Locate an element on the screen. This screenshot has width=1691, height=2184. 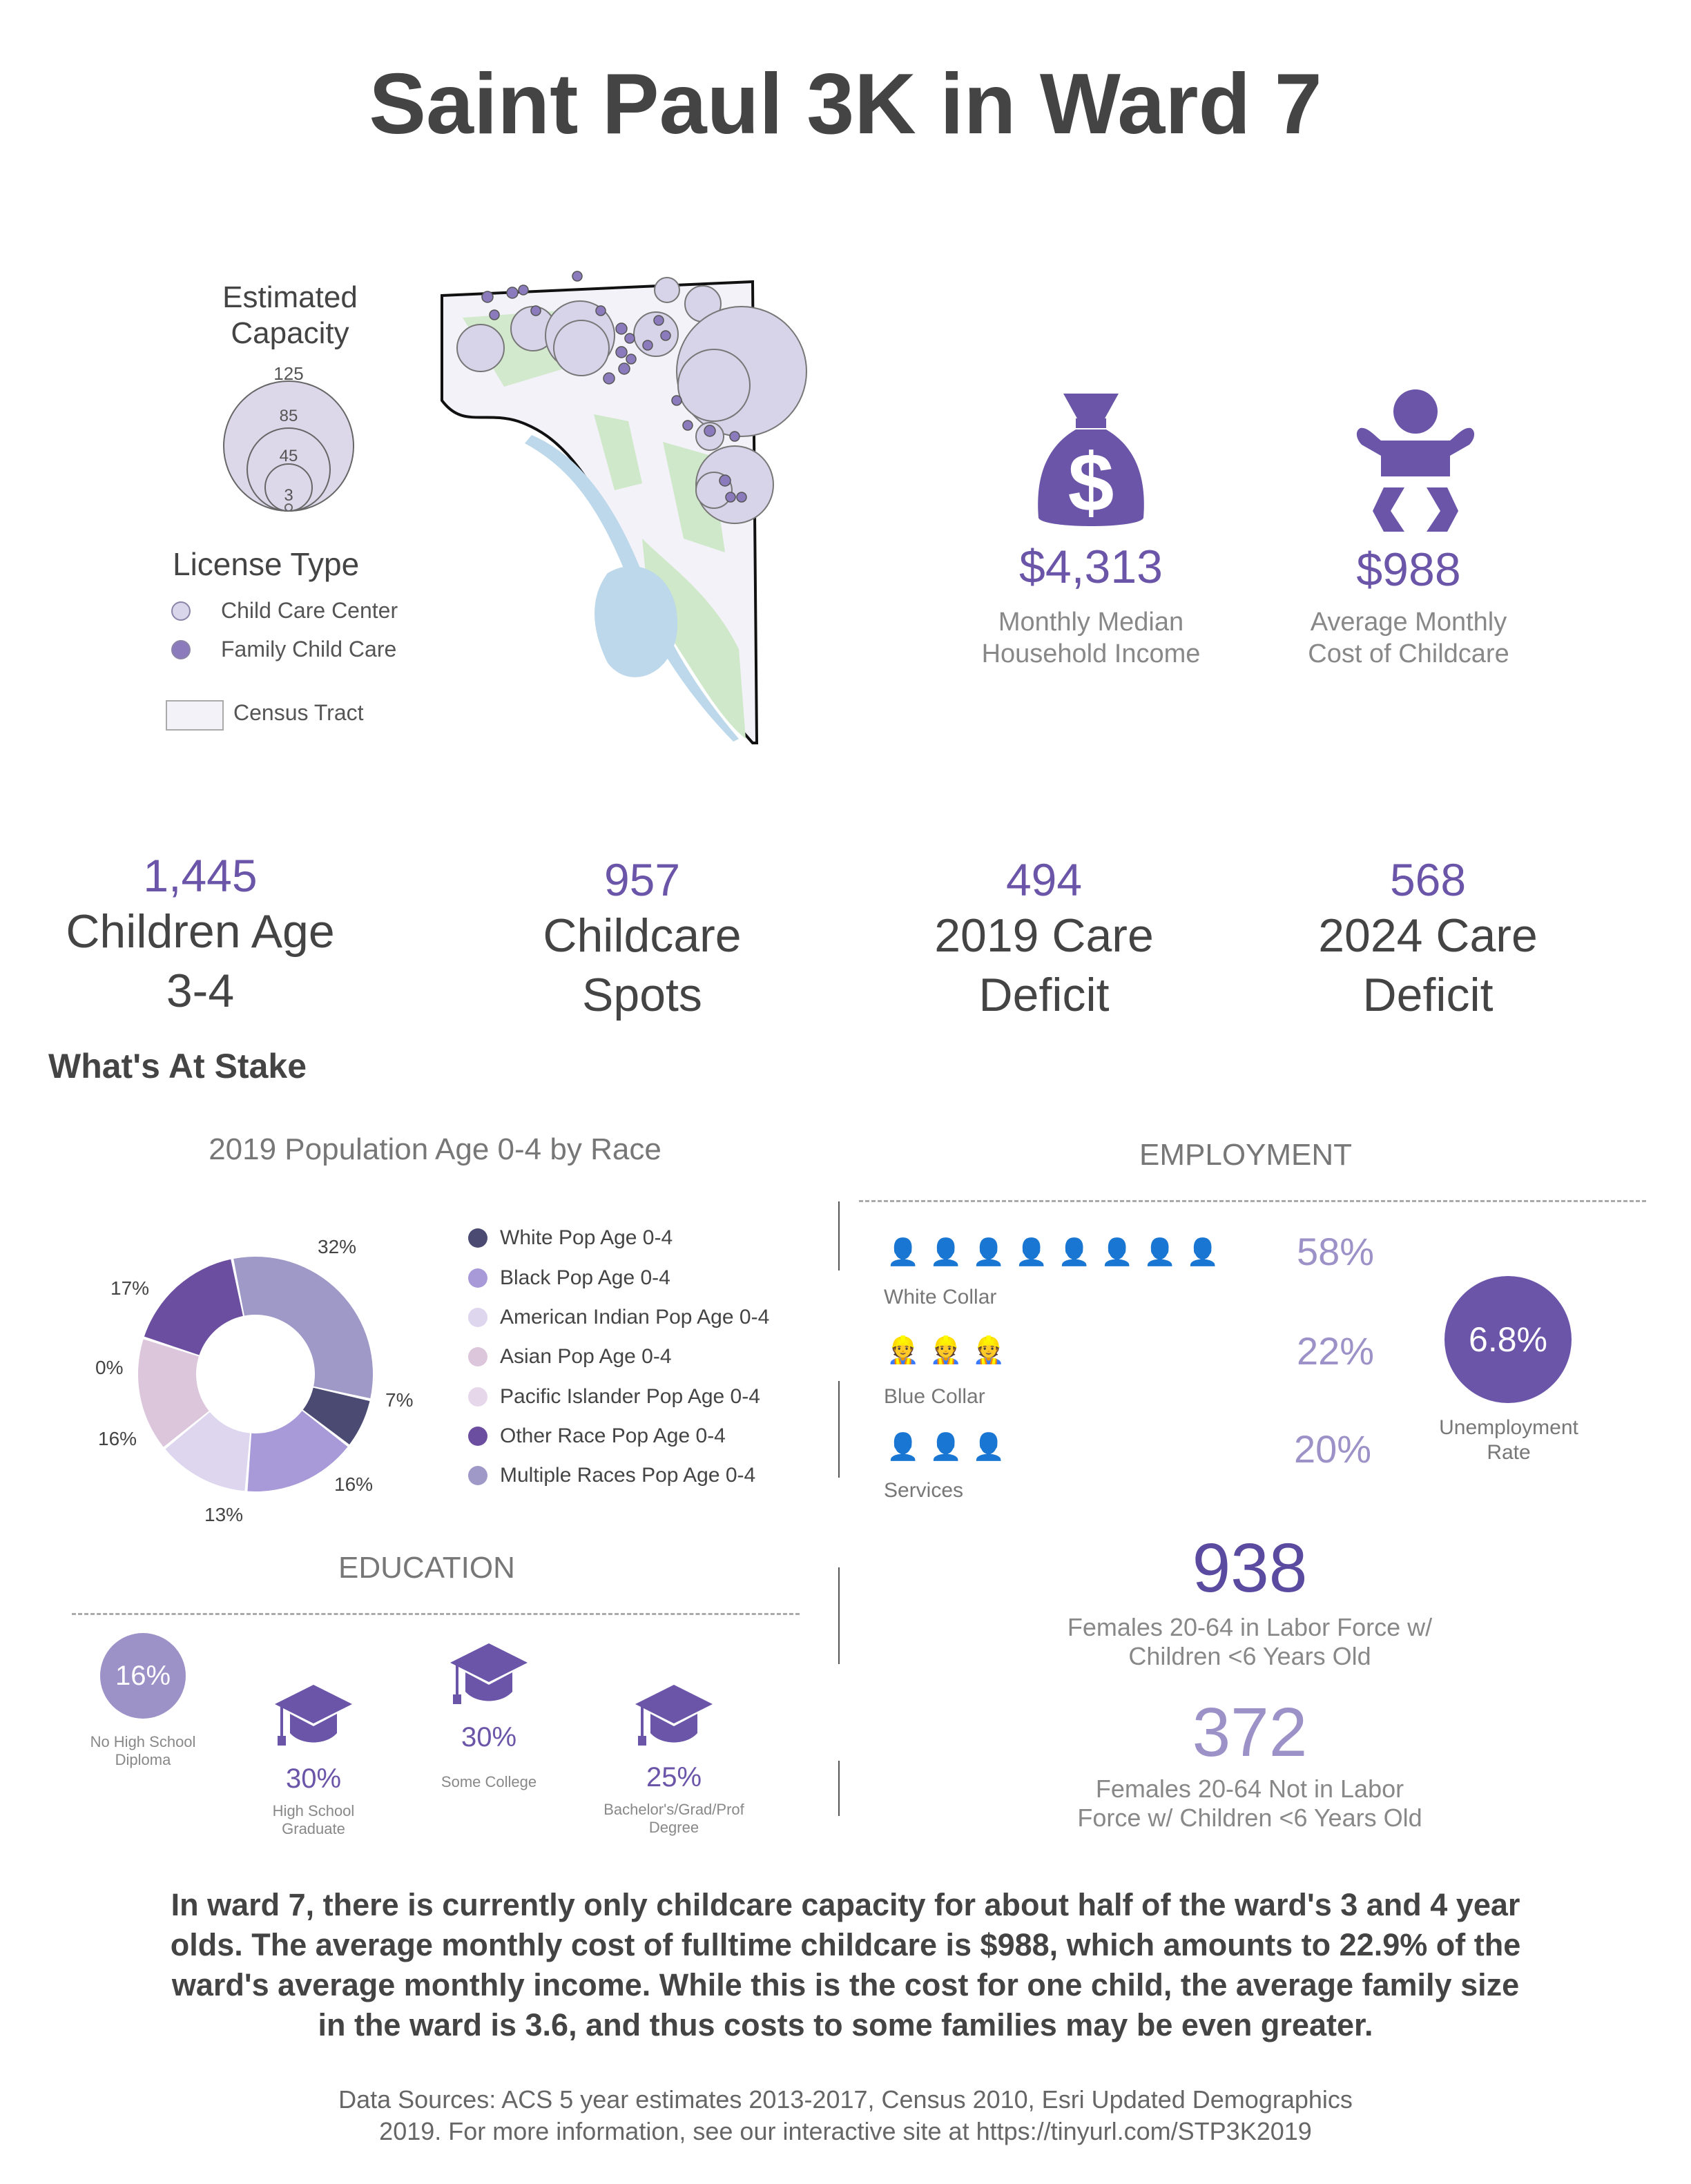
page-title: Saint Paul 3K in Ward 7 is located at coordinates (845, 104).